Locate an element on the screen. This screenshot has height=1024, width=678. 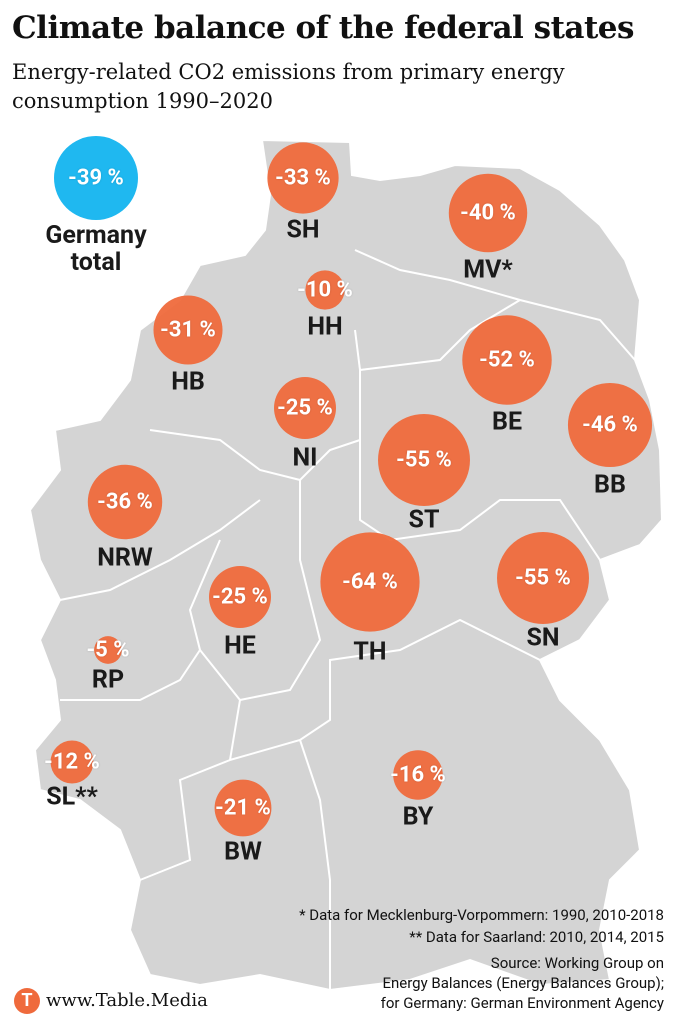
state-code: BW is located at coordinates (243, 852).